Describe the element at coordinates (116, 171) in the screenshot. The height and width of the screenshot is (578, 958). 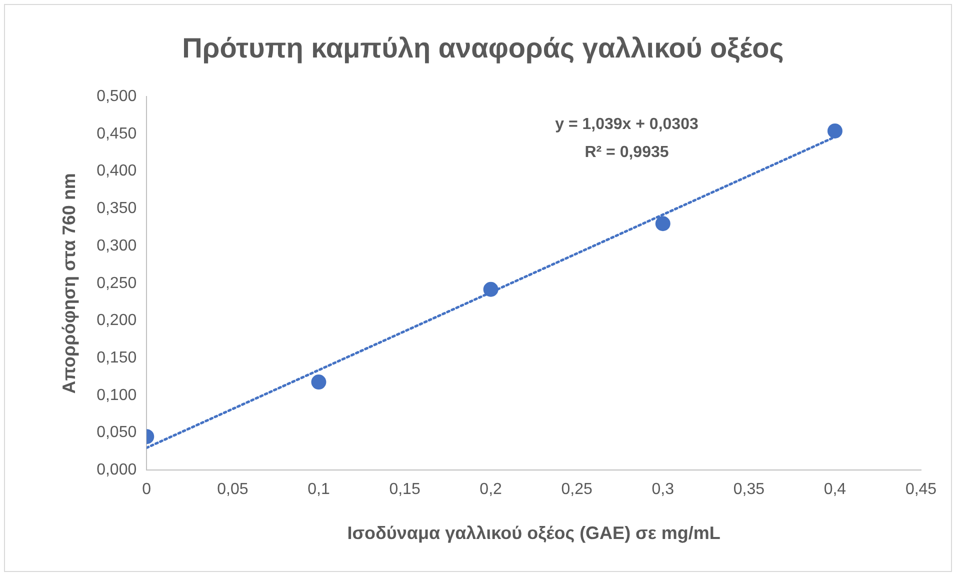
I see `y-tick-label: 0,400` at that location.